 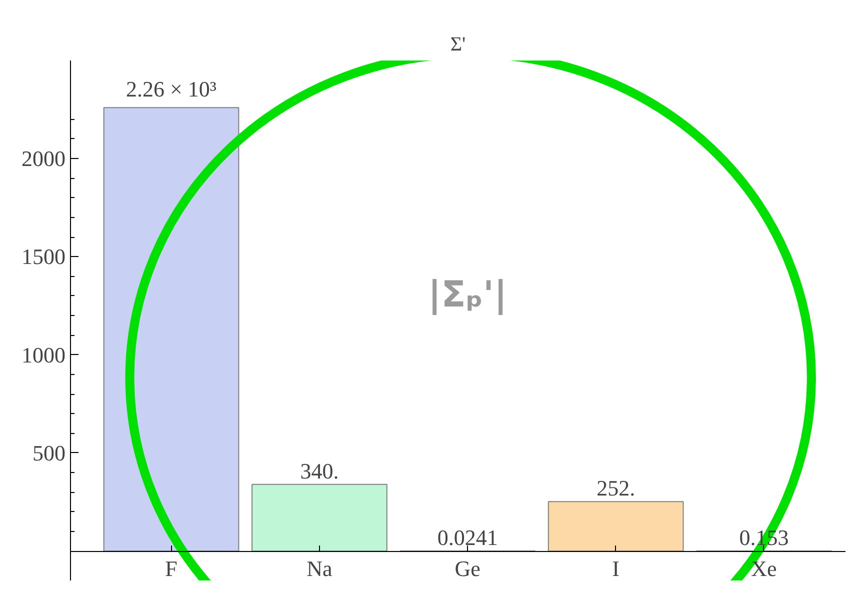 What do you see at coordinates (468, 295) in the screenshot?
I see `annotation: |Σₚ'|` at bounding box center [468, 295].